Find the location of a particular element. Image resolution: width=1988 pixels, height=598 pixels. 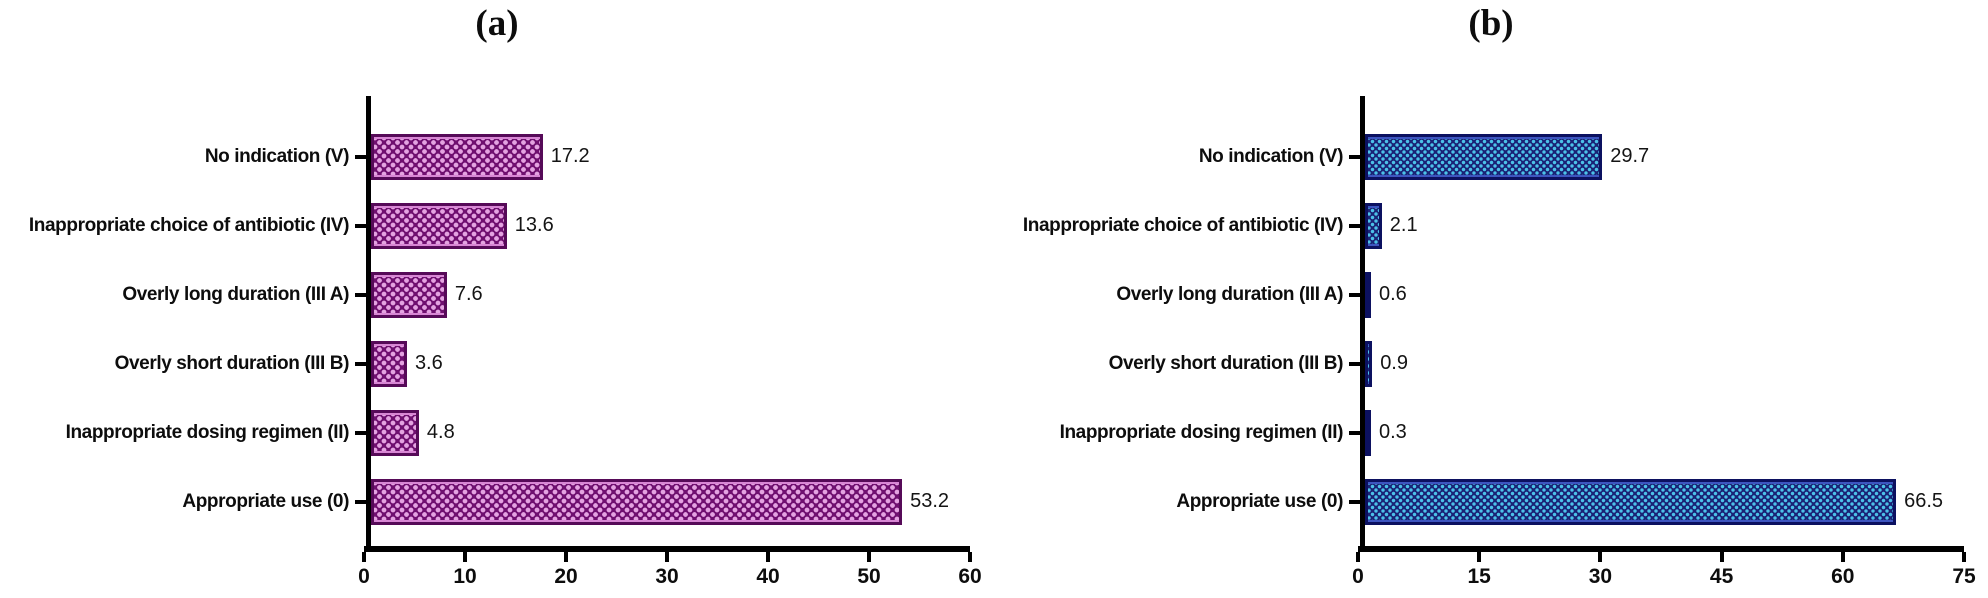

bar-area: 3.6 is located at coordinates (670, 363).